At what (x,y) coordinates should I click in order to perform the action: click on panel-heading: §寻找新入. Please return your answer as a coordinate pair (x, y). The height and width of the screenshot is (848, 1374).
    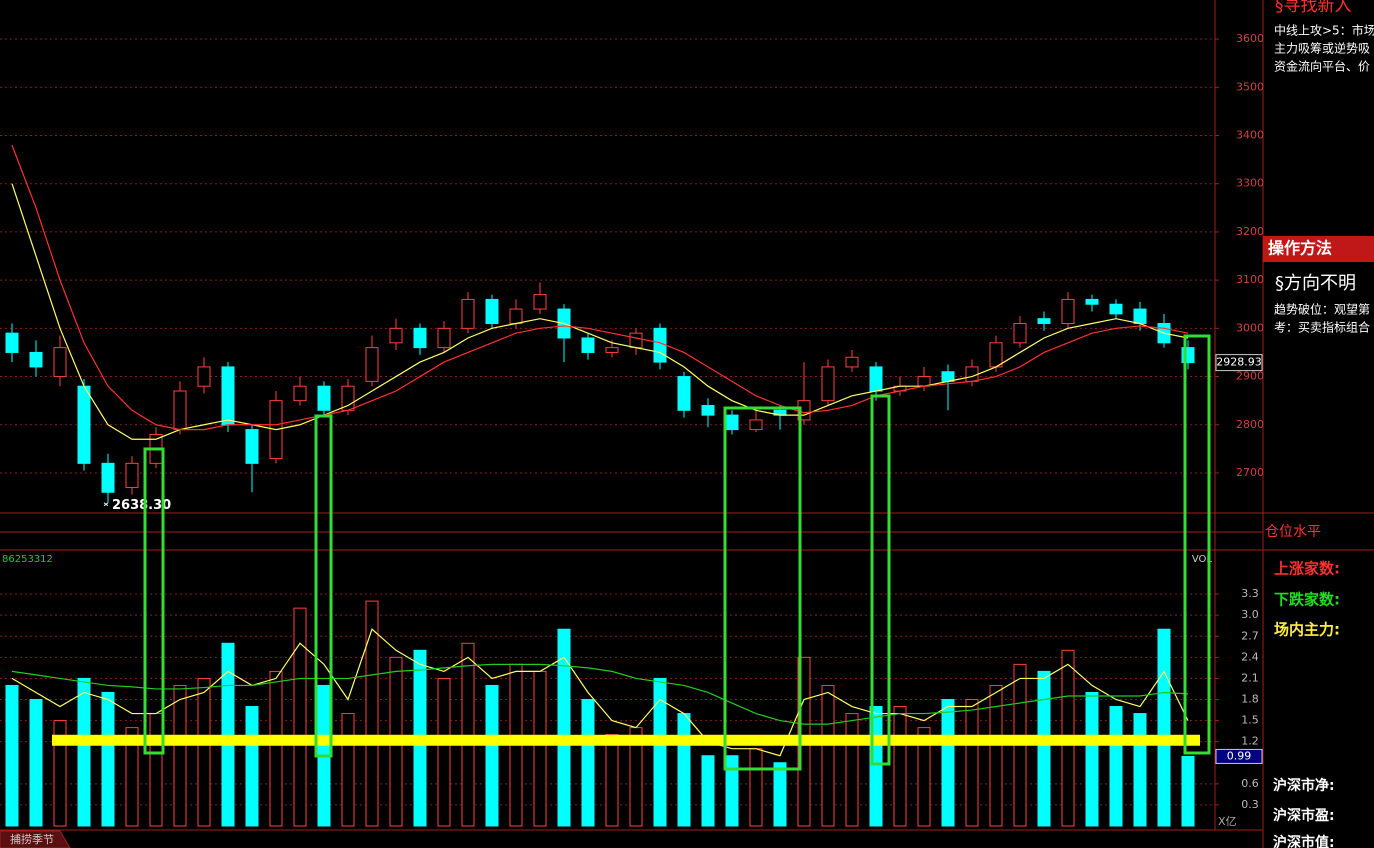
    Looking at the image, I should click on (1313, 8).